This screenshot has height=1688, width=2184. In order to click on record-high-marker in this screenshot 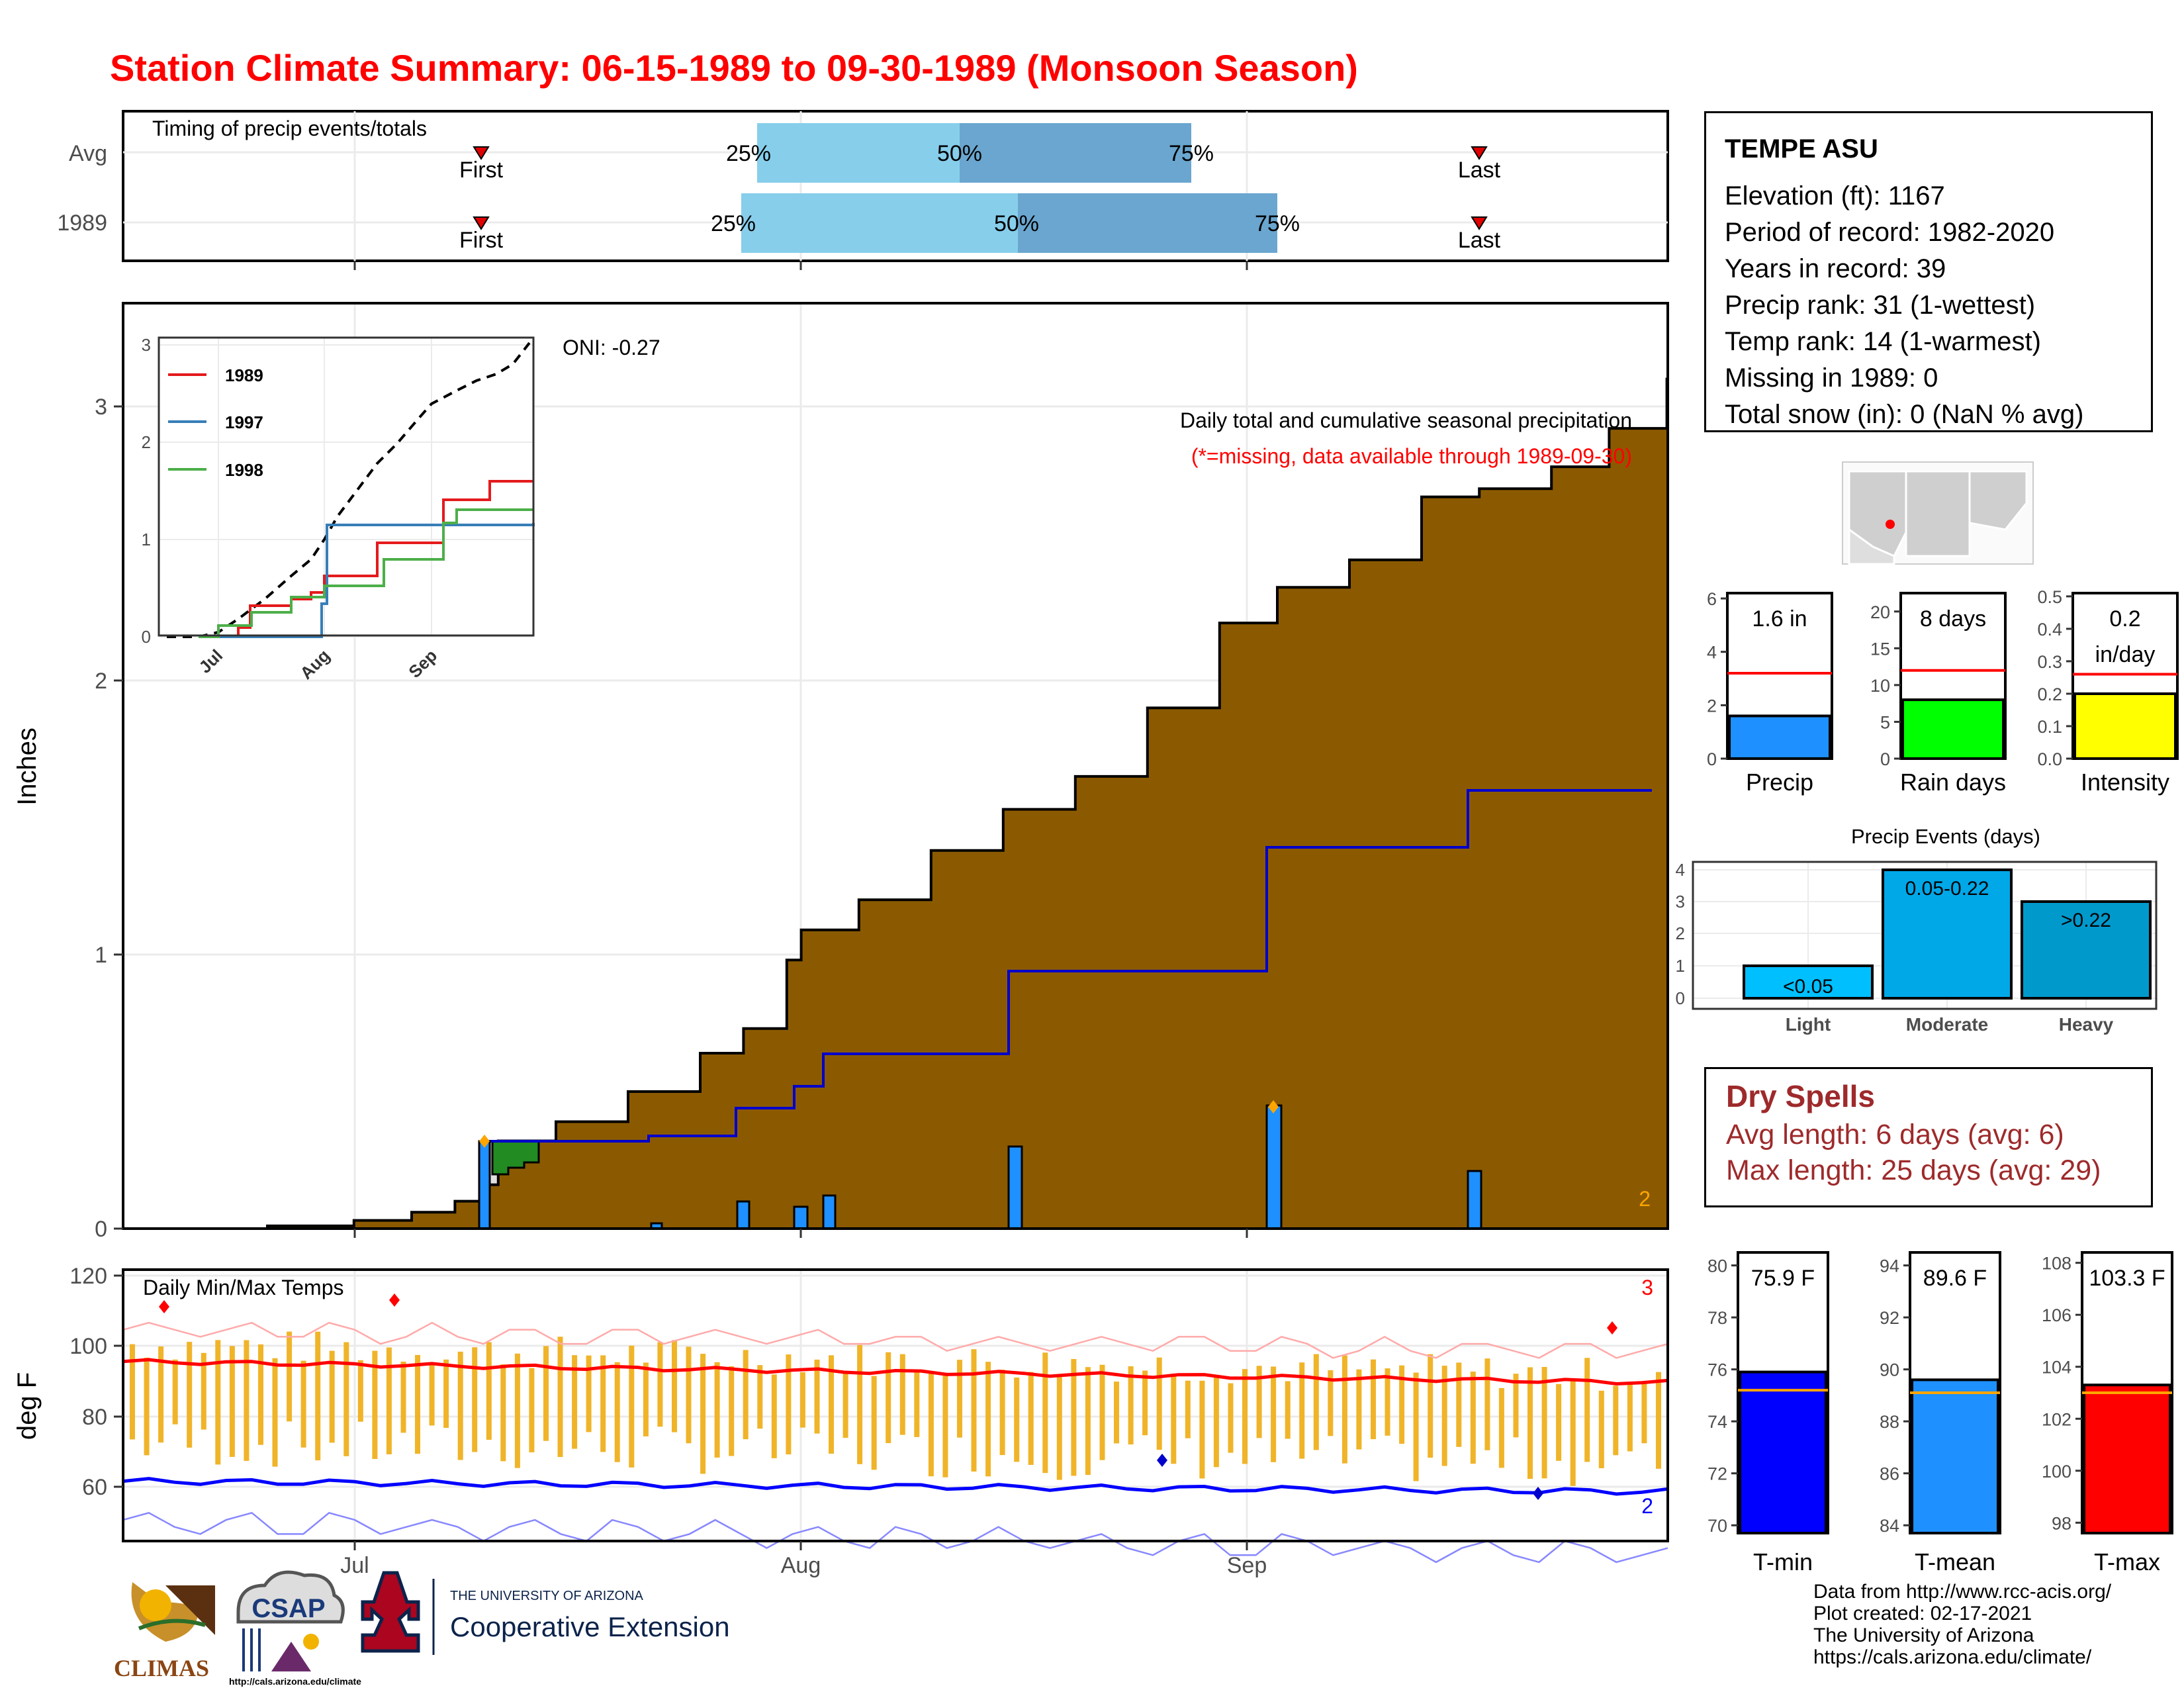, I will do `click(1612, 1328)`.